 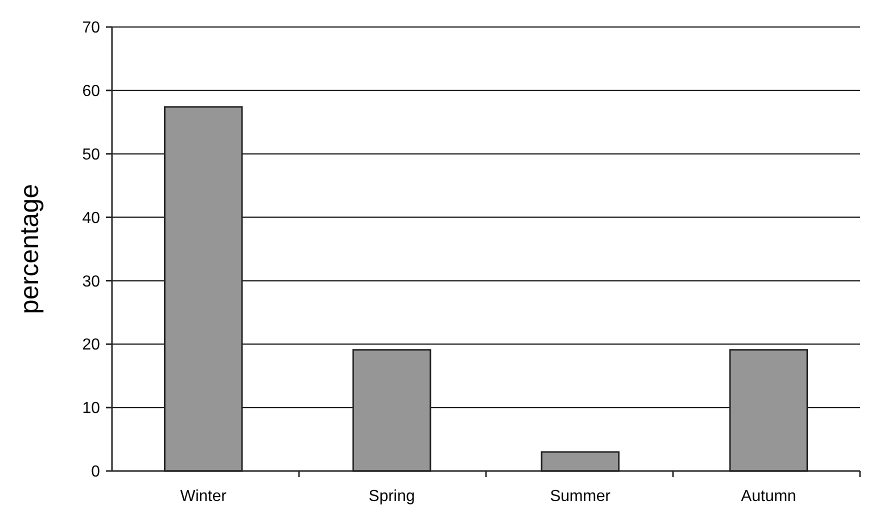 What do you see at coordinates (95, 472) in the screenshot?
I see `y-tick-label: 0` at bounding box center [95, 472].